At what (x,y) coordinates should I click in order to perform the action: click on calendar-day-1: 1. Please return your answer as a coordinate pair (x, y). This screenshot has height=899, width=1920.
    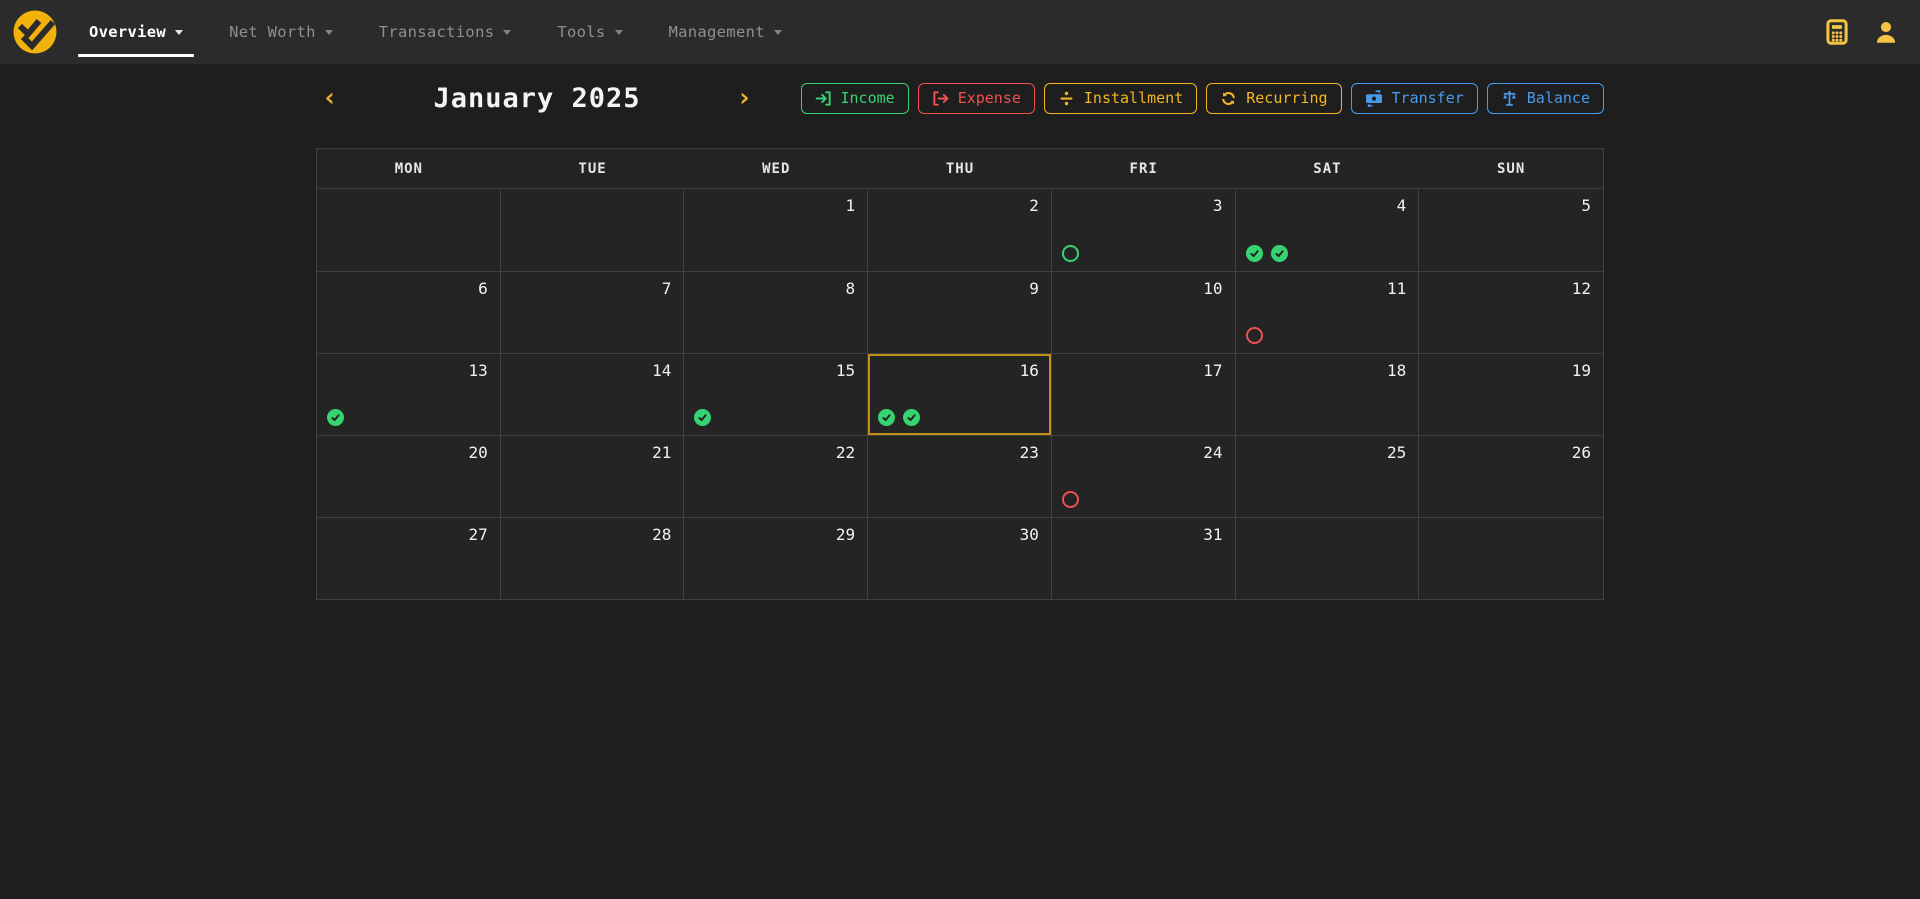
    Looking at the image, I should click on (776, 230).